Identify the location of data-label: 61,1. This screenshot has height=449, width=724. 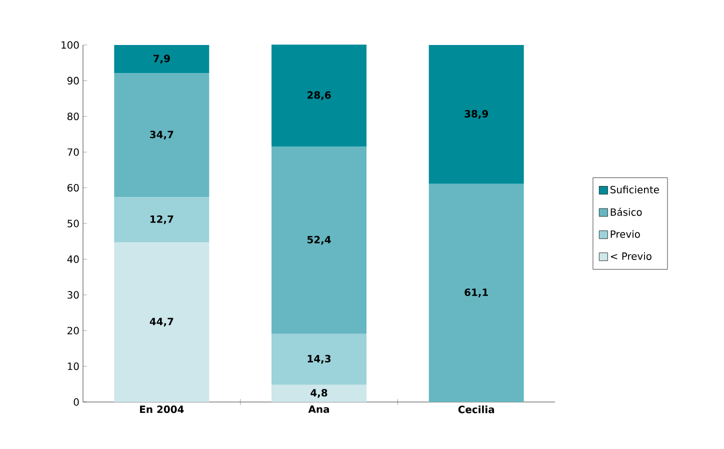
(476, 293).